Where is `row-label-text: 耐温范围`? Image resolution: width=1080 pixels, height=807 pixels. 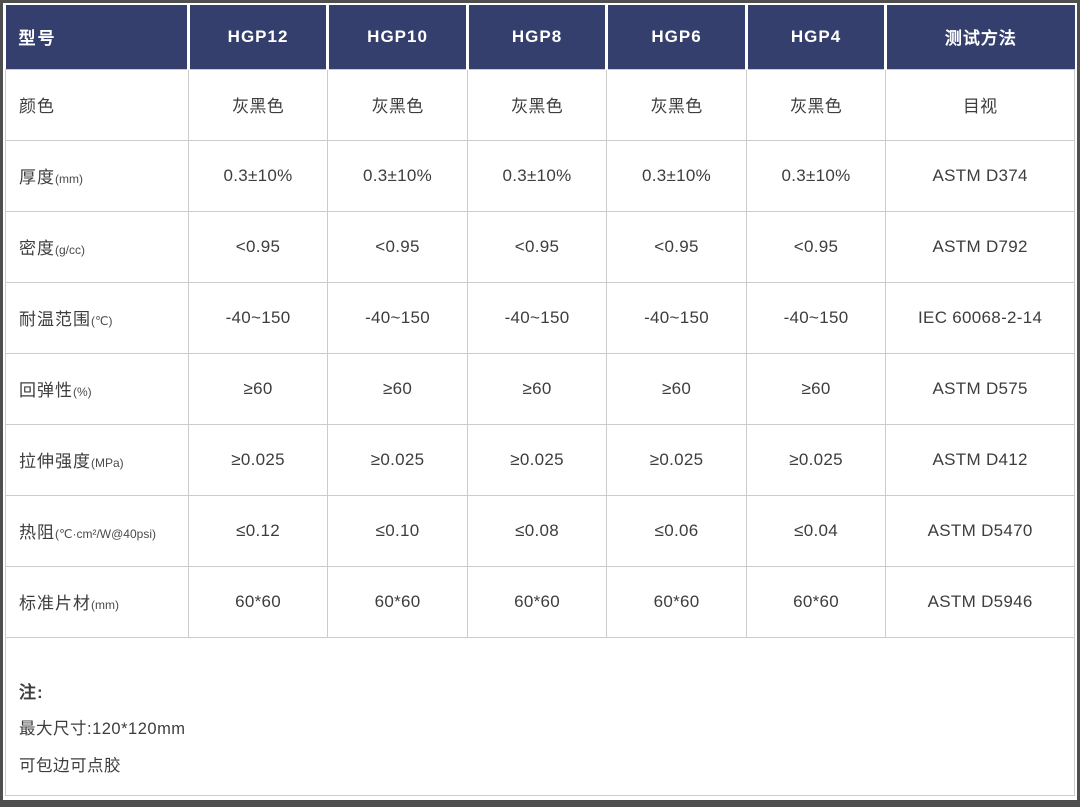 row-label-text: 耐温范围 is located at coordinates (55, 319).